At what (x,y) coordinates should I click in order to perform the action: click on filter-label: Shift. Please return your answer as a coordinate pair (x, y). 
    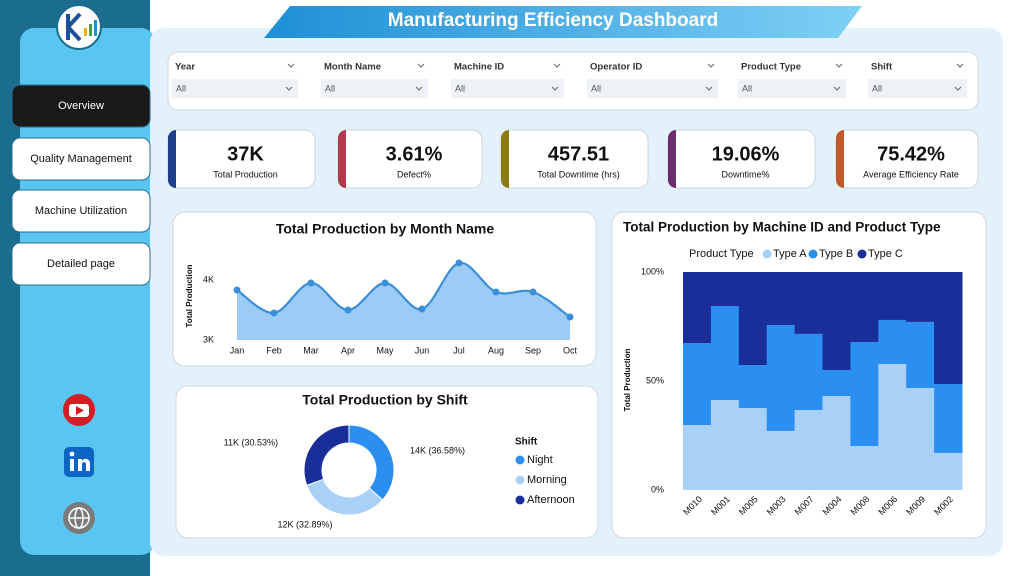
    Looking at the image, I should click on (882, 67).